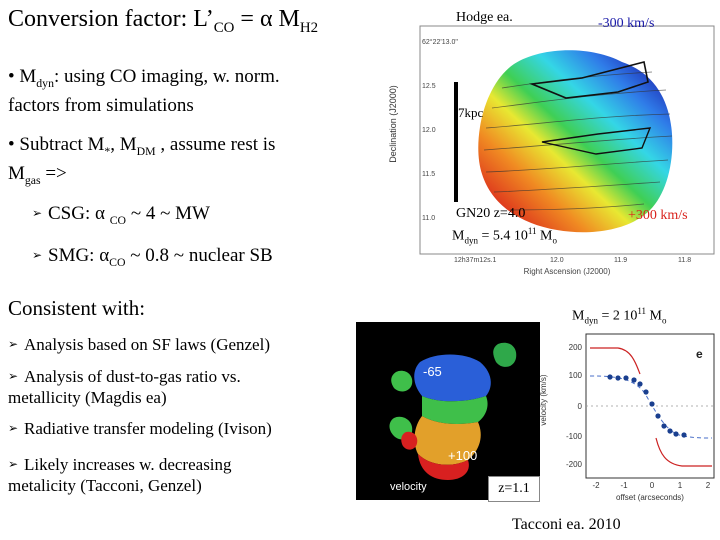 The image size is (720, 540). Describe the element at coordinates (428, 218) in the screenshot. I see `dec-tick: 11.0` at that location.